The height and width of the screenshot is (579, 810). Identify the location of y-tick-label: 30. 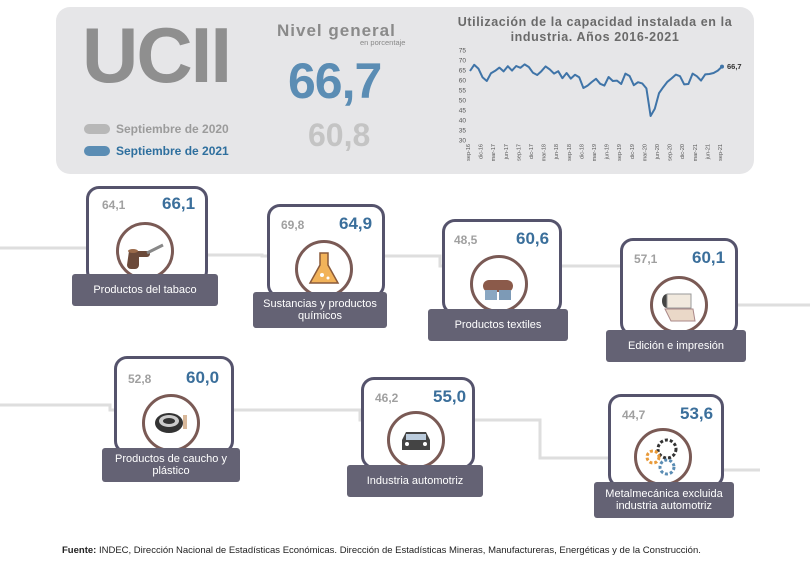
(463, 141).